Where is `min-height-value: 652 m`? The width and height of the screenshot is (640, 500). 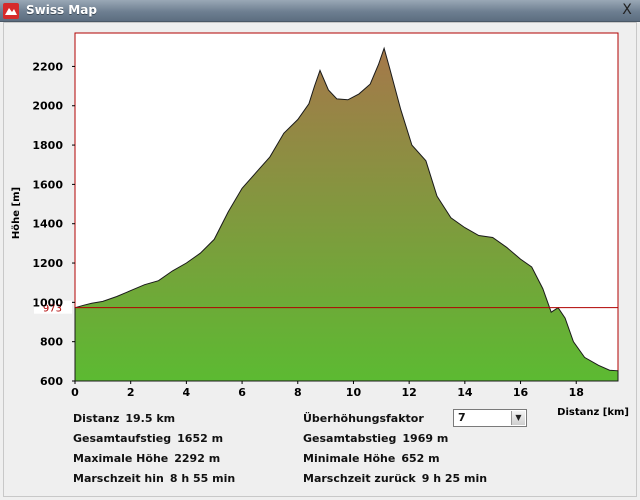 min-height-value: 652 m is located at coordinates (420, 458).